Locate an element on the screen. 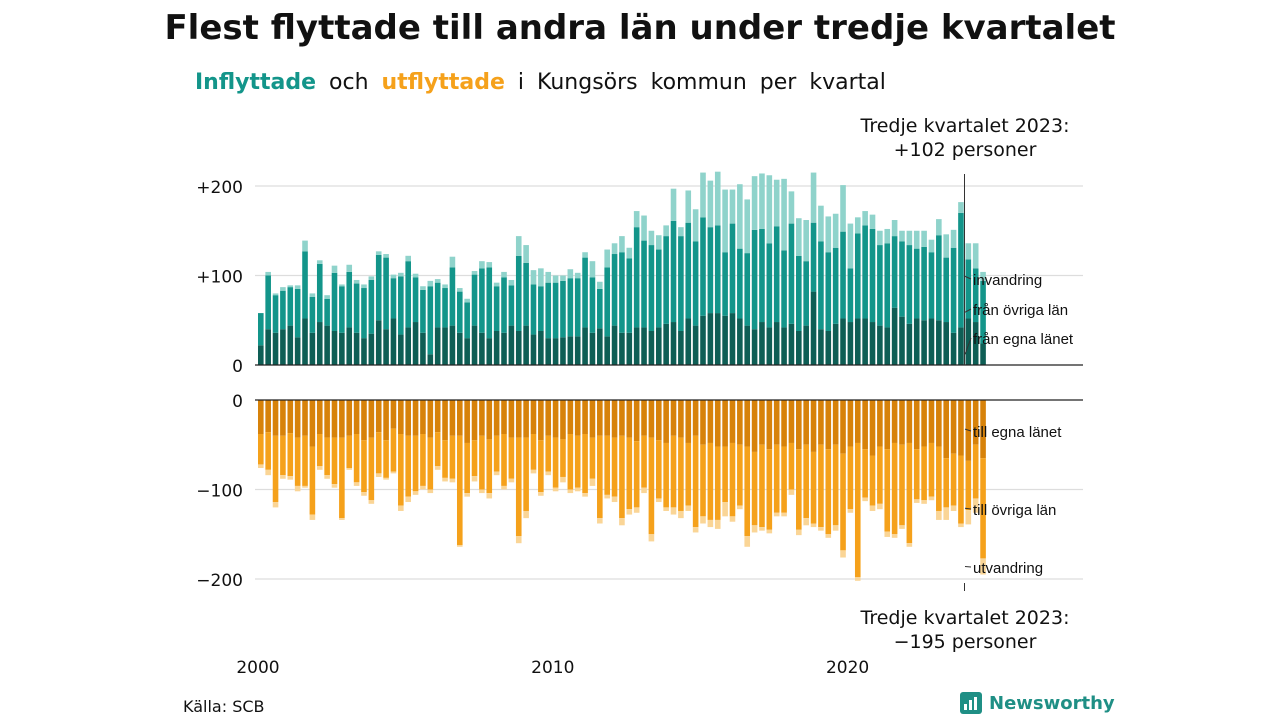 The height and width of the screenshot is (720, 1280). end-label-top: invandring is located at coordinates (1007, 280).